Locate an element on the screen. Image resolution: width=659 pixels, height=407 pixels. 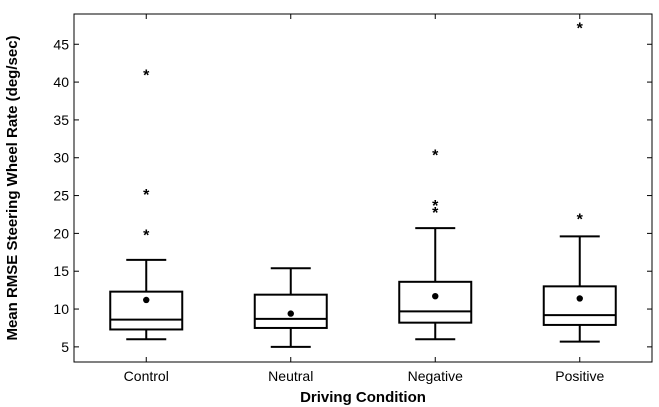
y-tick-label: 40 is located at coordinates (61, 82).